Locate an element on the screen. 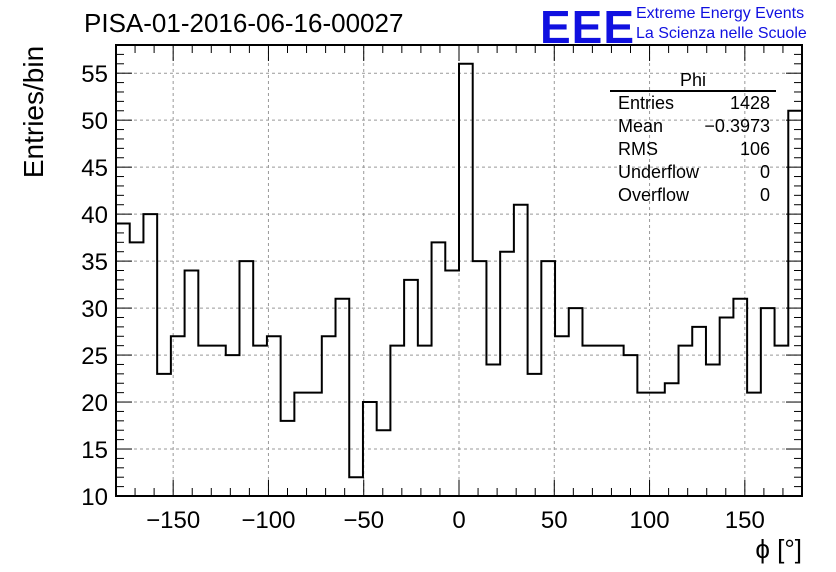  x-tick-label: 150 is located at coordinates (745, 520).